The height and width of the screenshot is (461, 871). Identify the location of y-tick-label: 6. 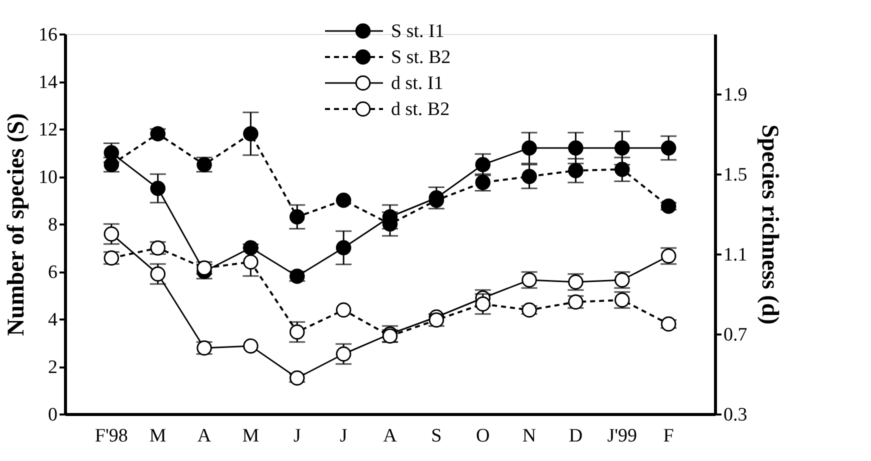
(53, 272).